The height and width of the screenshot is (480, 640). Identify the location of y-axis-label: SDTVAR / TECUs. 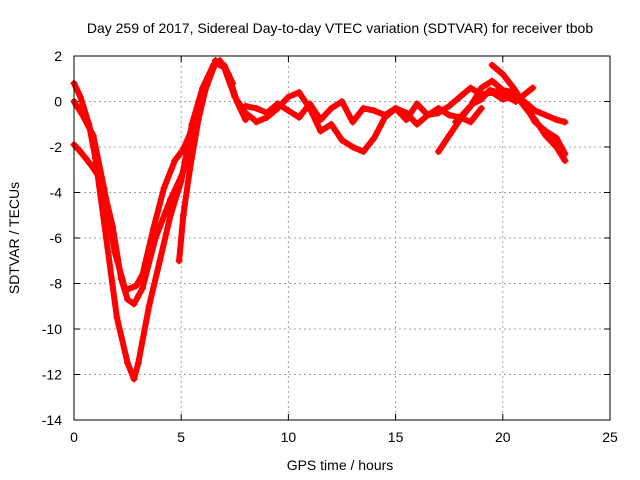
(14, 238).